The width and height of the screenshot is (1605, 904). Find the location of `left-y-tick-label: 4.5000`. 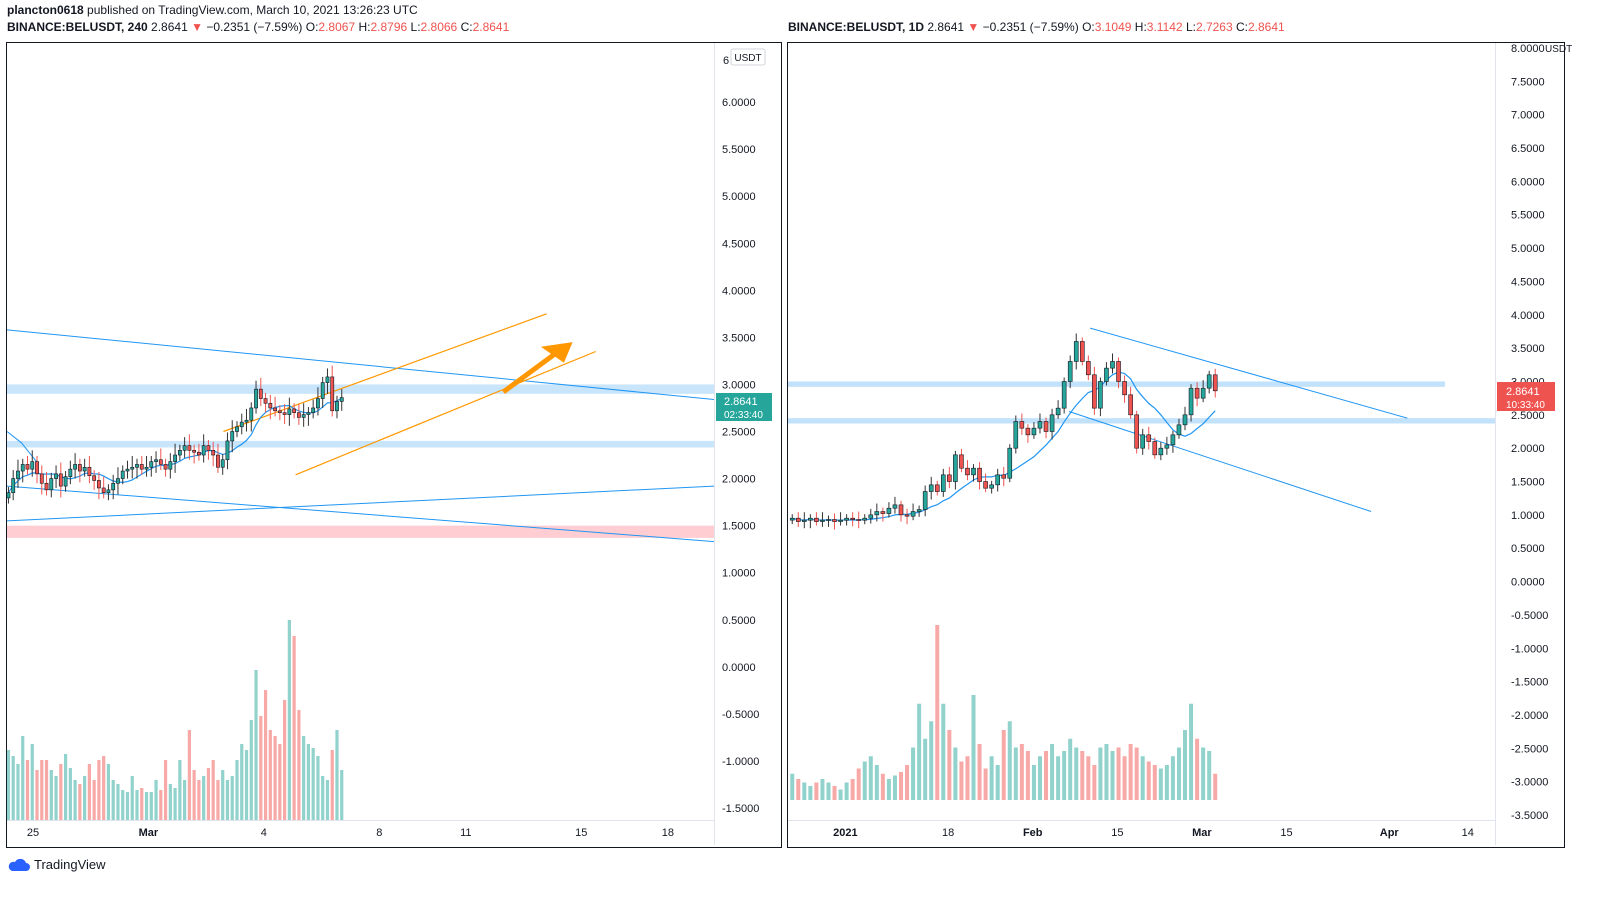

left-y-tick-label: 4.5000 is located at coordinates (739, 244).